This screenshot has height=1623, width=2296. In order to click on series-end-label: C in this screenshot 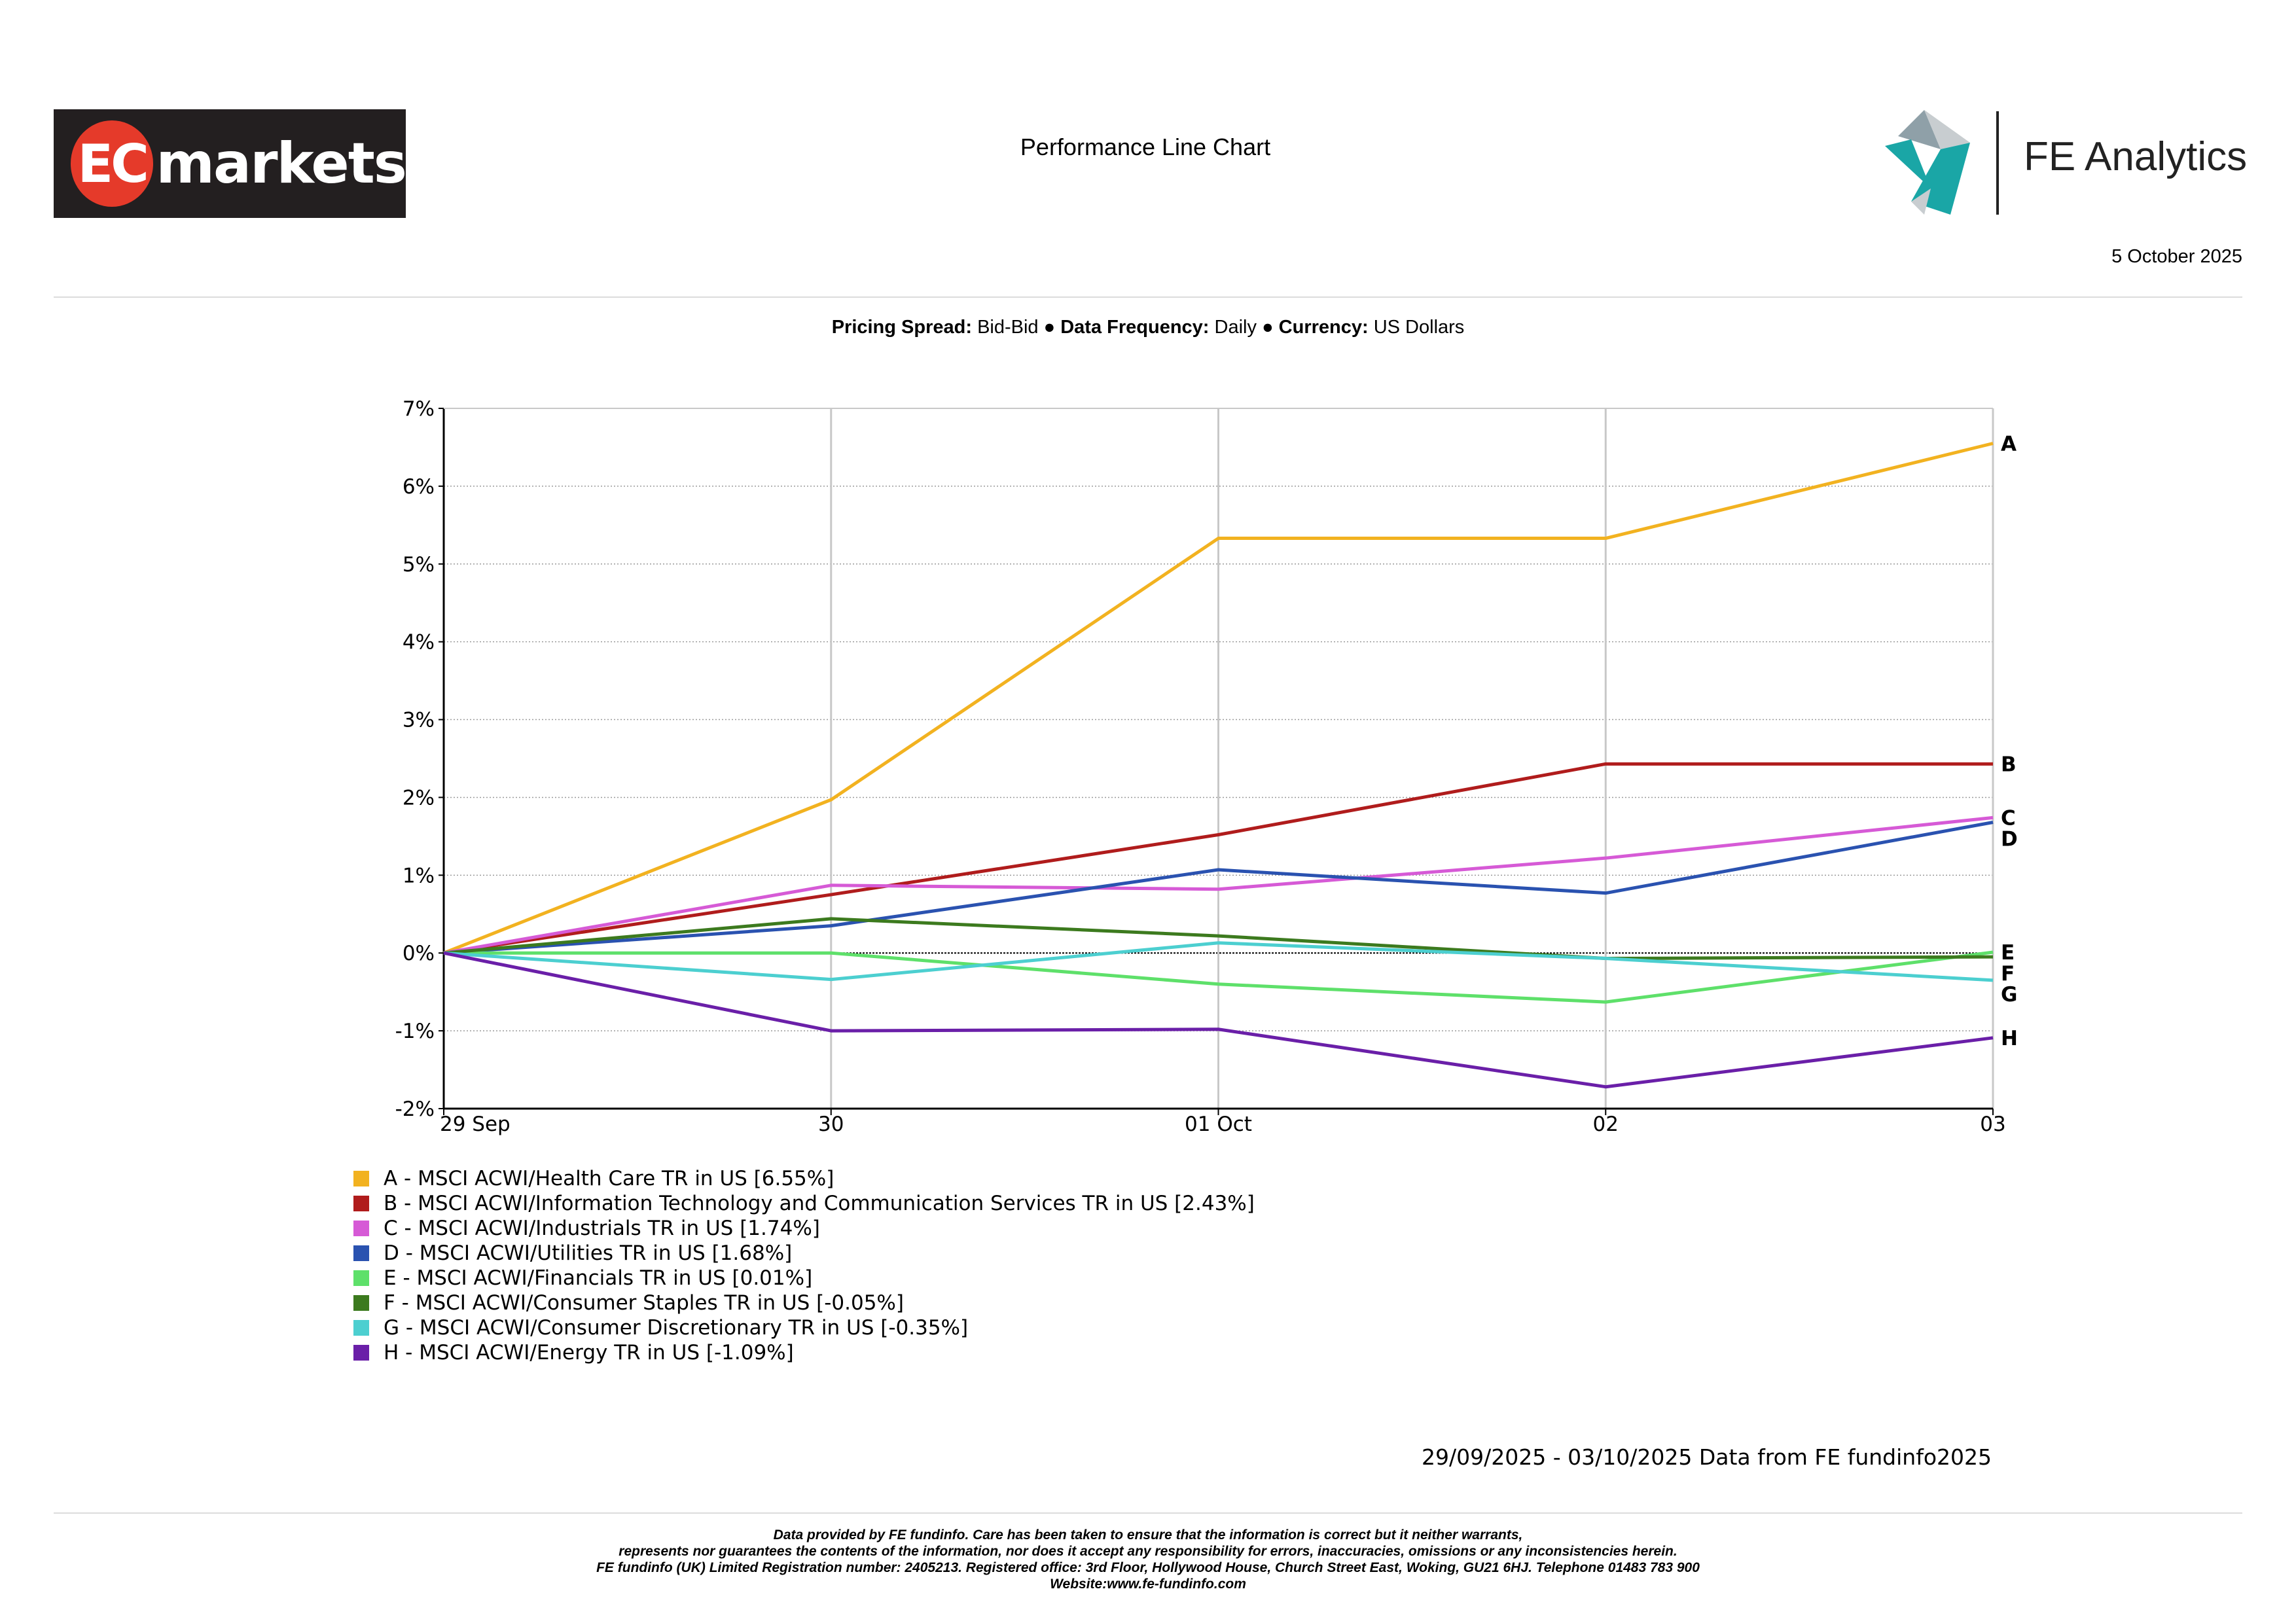, I will do `click(2008, 818)`.